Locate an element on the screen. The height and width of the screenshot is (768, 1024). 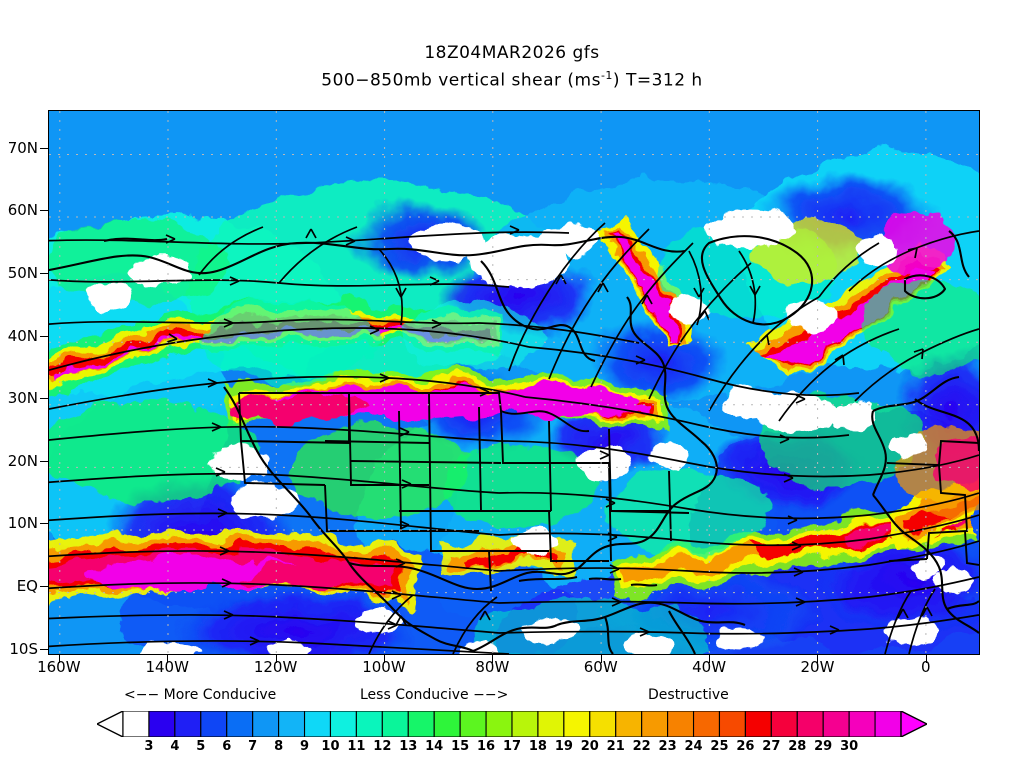
colorbar-tick-label: 22 is located at coordinates (641, 746).